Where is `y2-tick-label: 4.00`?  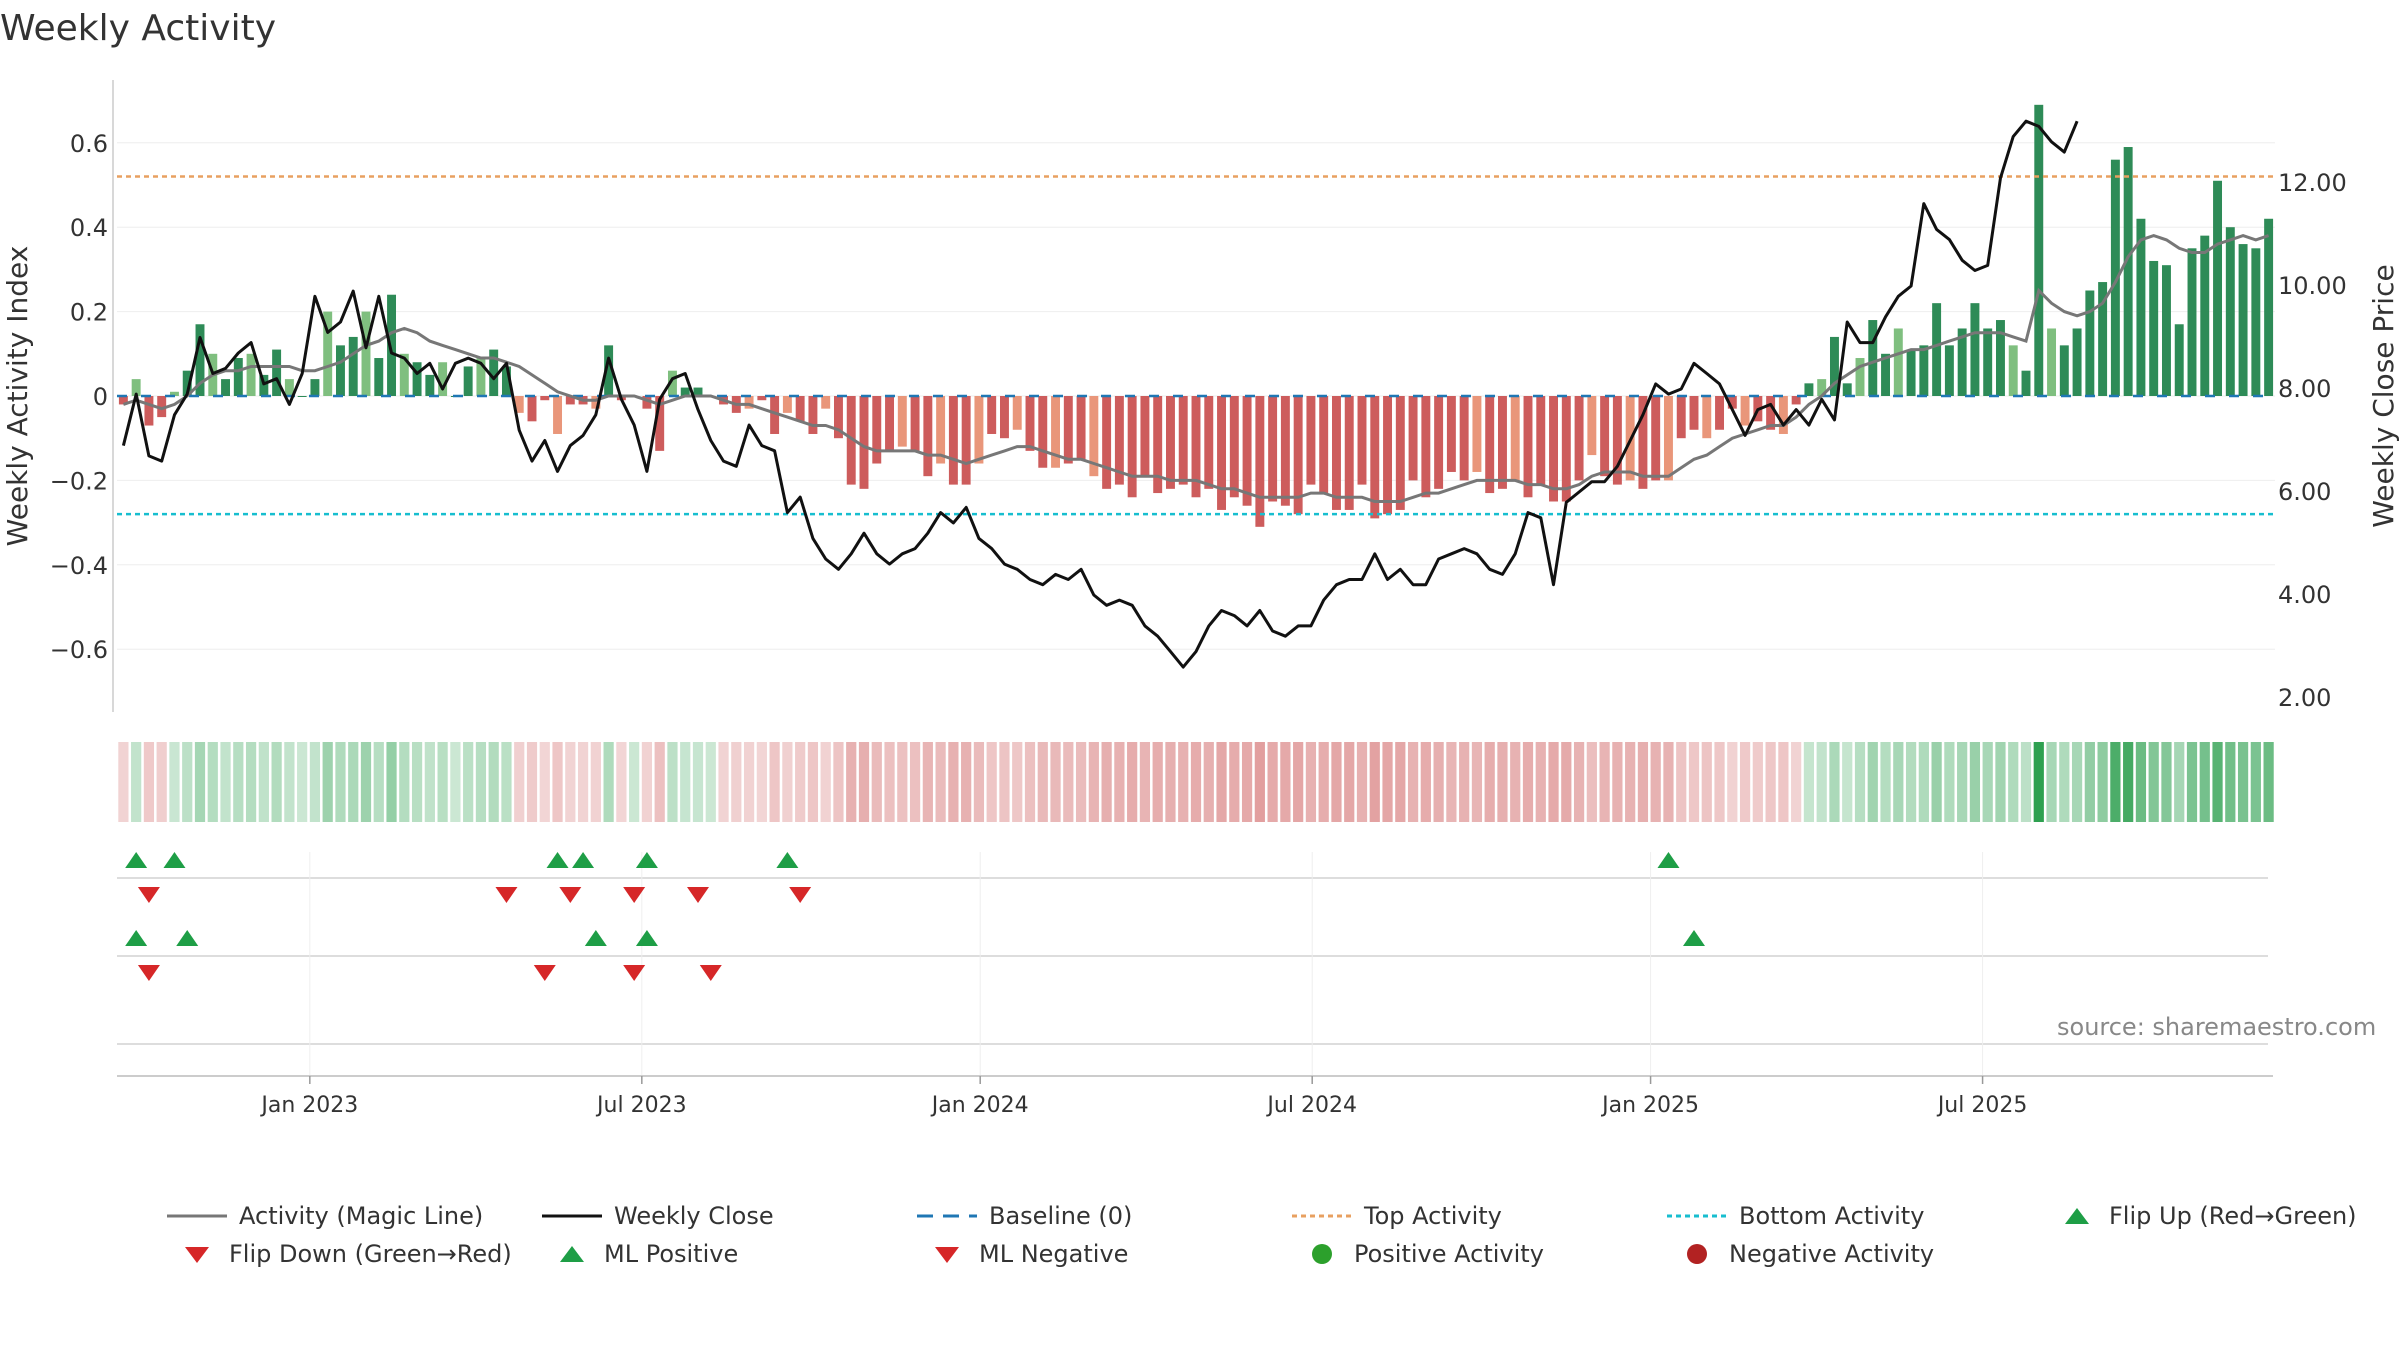
y2-tick-label: 4.00 is located at coordinates (2304, 595).